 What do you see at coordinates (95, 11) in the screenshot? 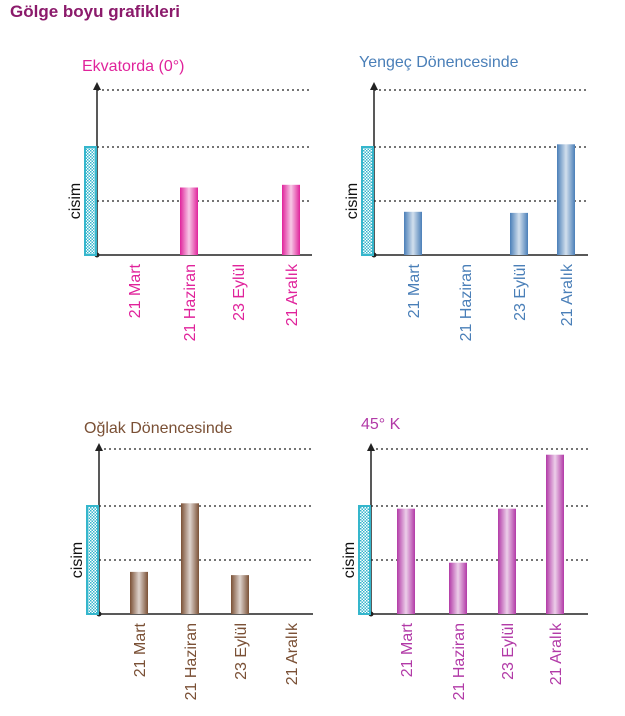
I see `page-title: Gölge boyu grafikleri` at bounding box center [95, 11].